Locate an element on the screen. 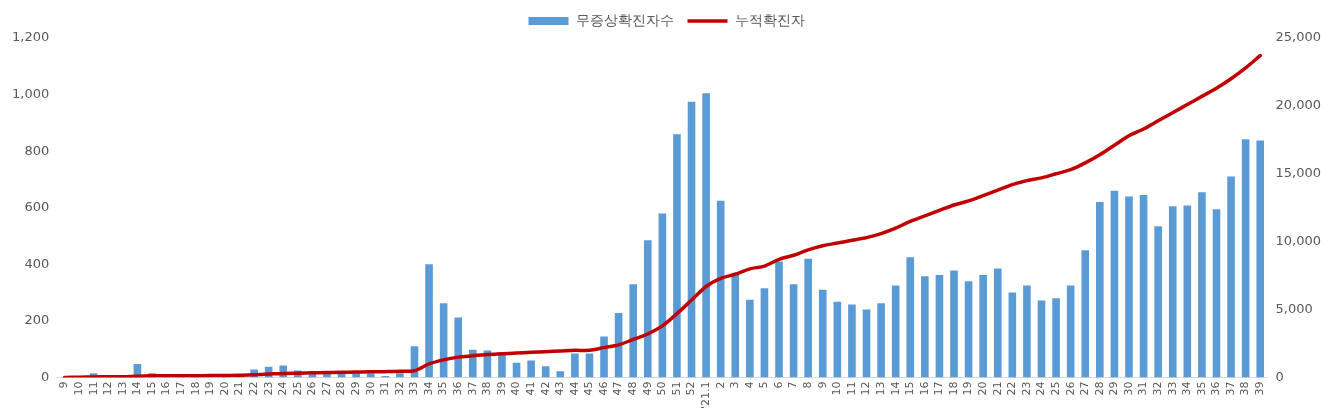 The image size is (1337, 413). x-tick-label: 45 is located at coordinates (589, 388).